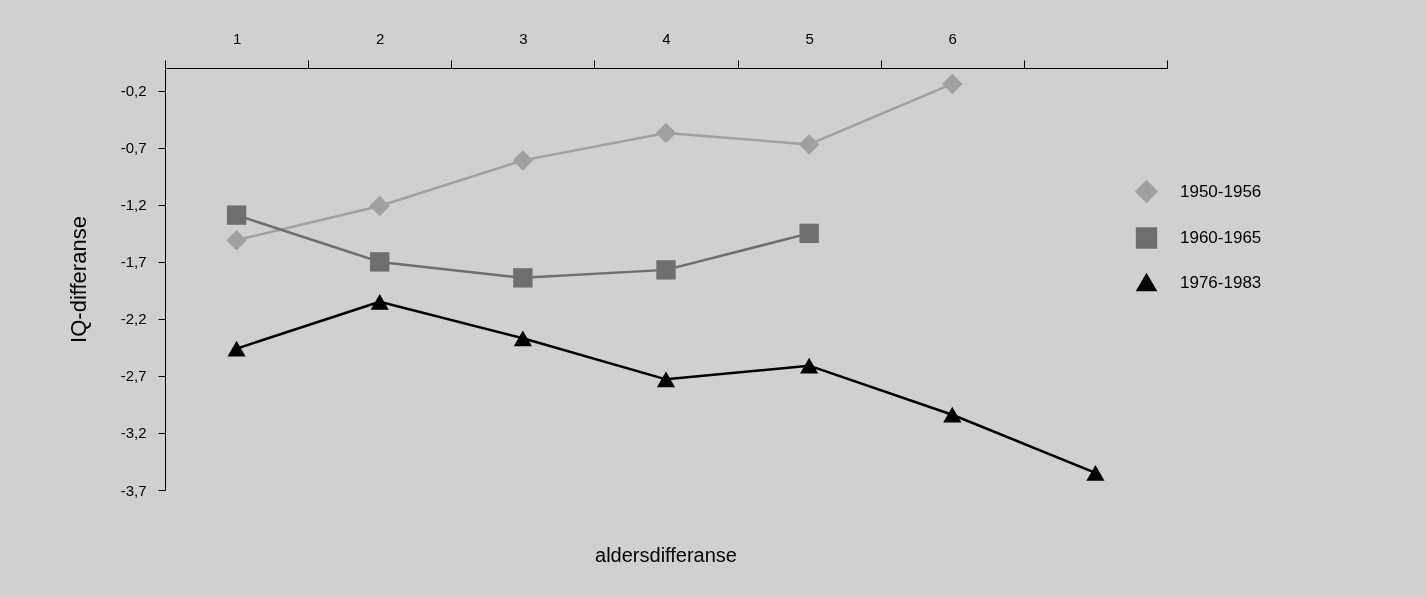  What do you see at coordinates (666, 555) in the screenshot?
I see `x-axis-title: aldersdifferanse` at bounding box center [666, 555].